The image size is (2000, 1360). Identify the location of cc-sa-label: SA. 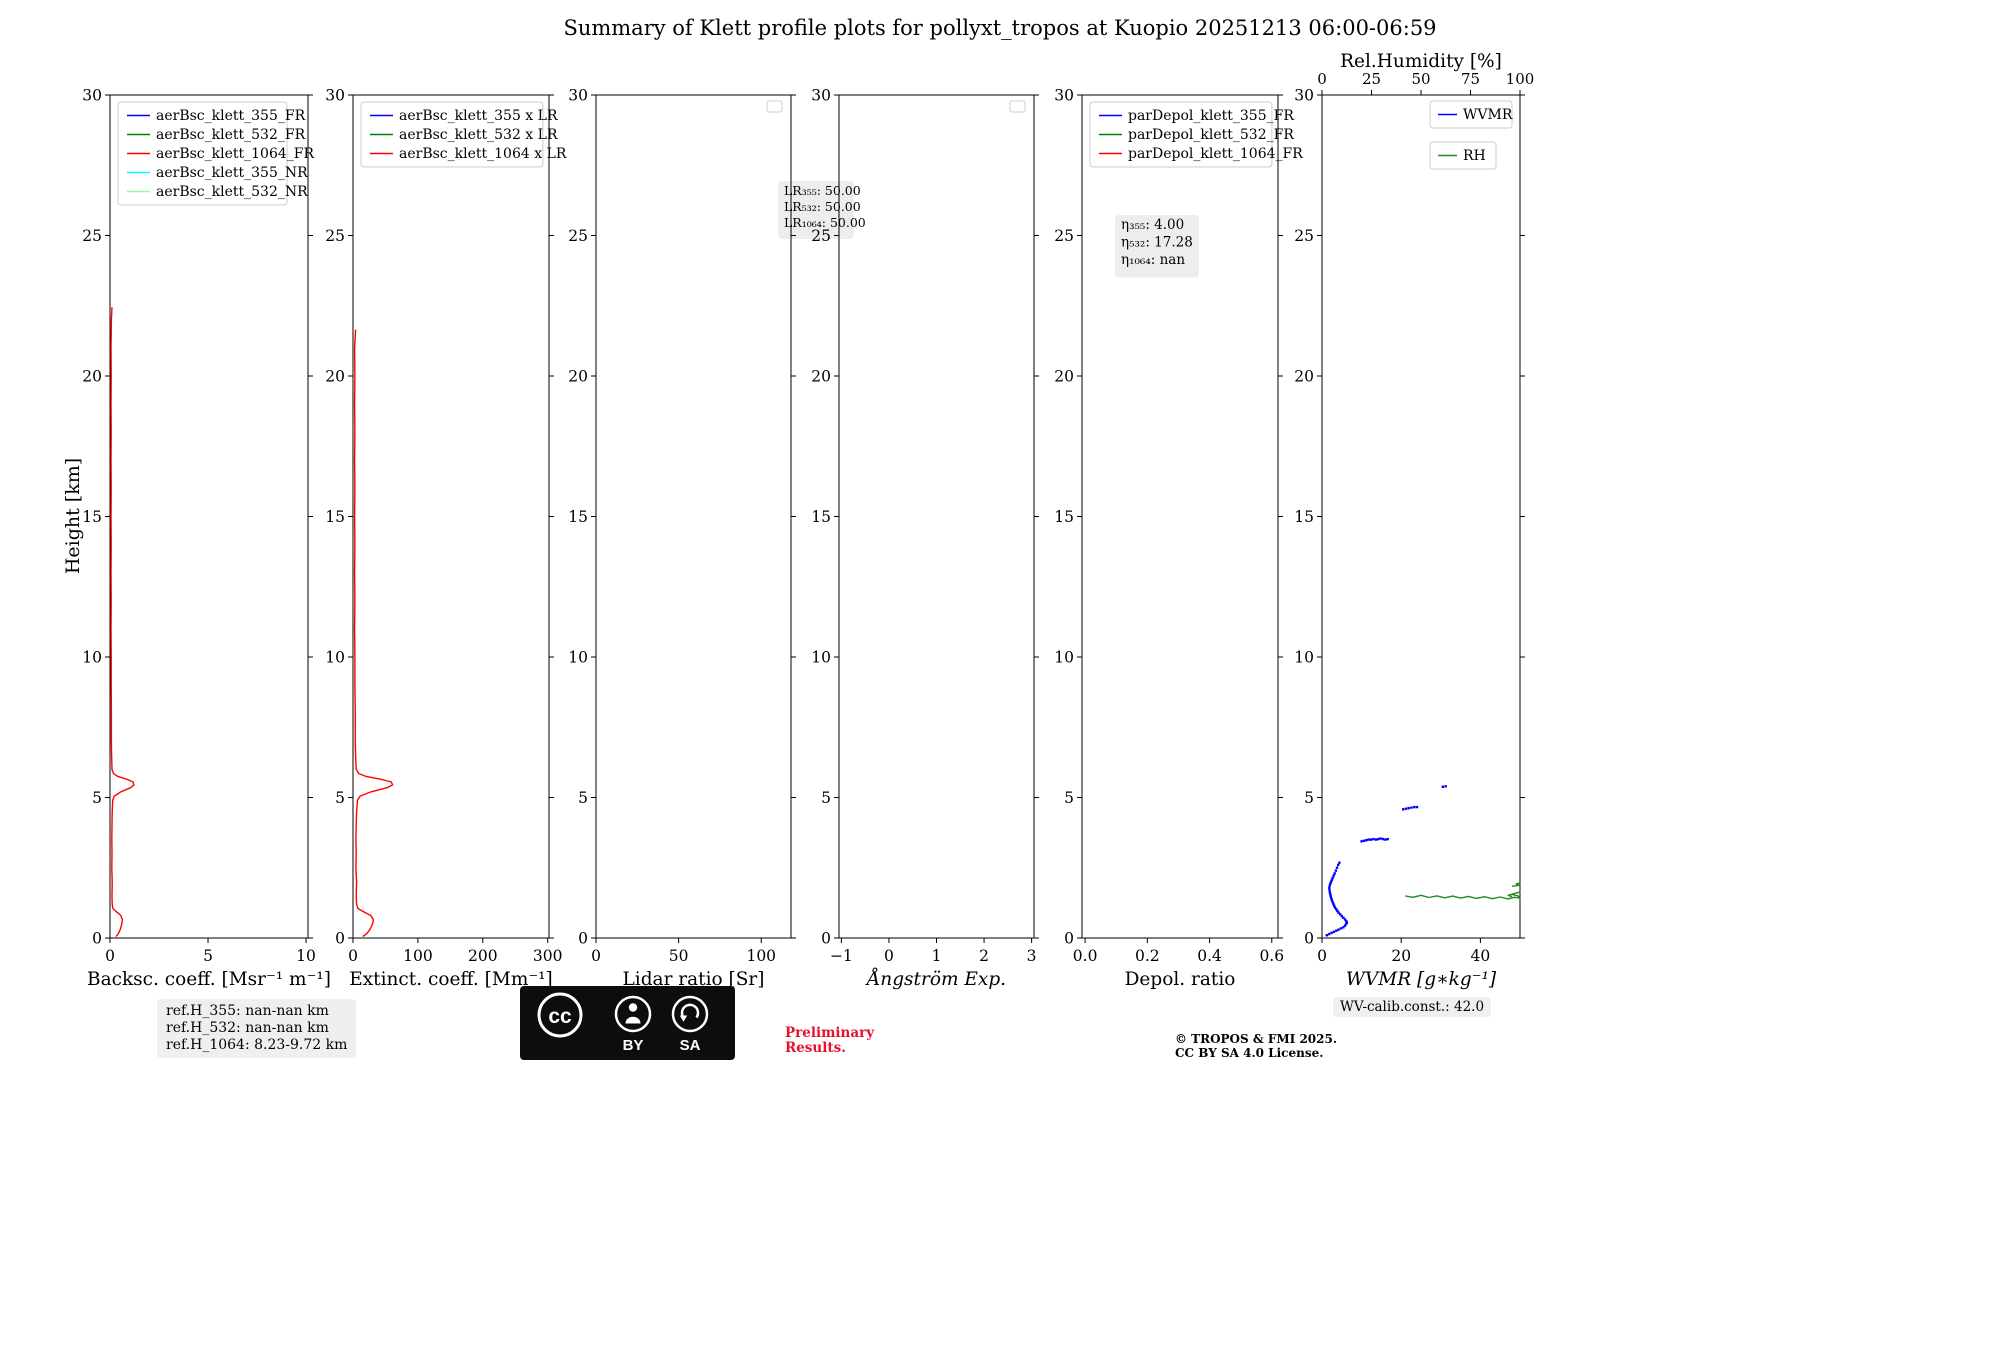
(690, 1045).